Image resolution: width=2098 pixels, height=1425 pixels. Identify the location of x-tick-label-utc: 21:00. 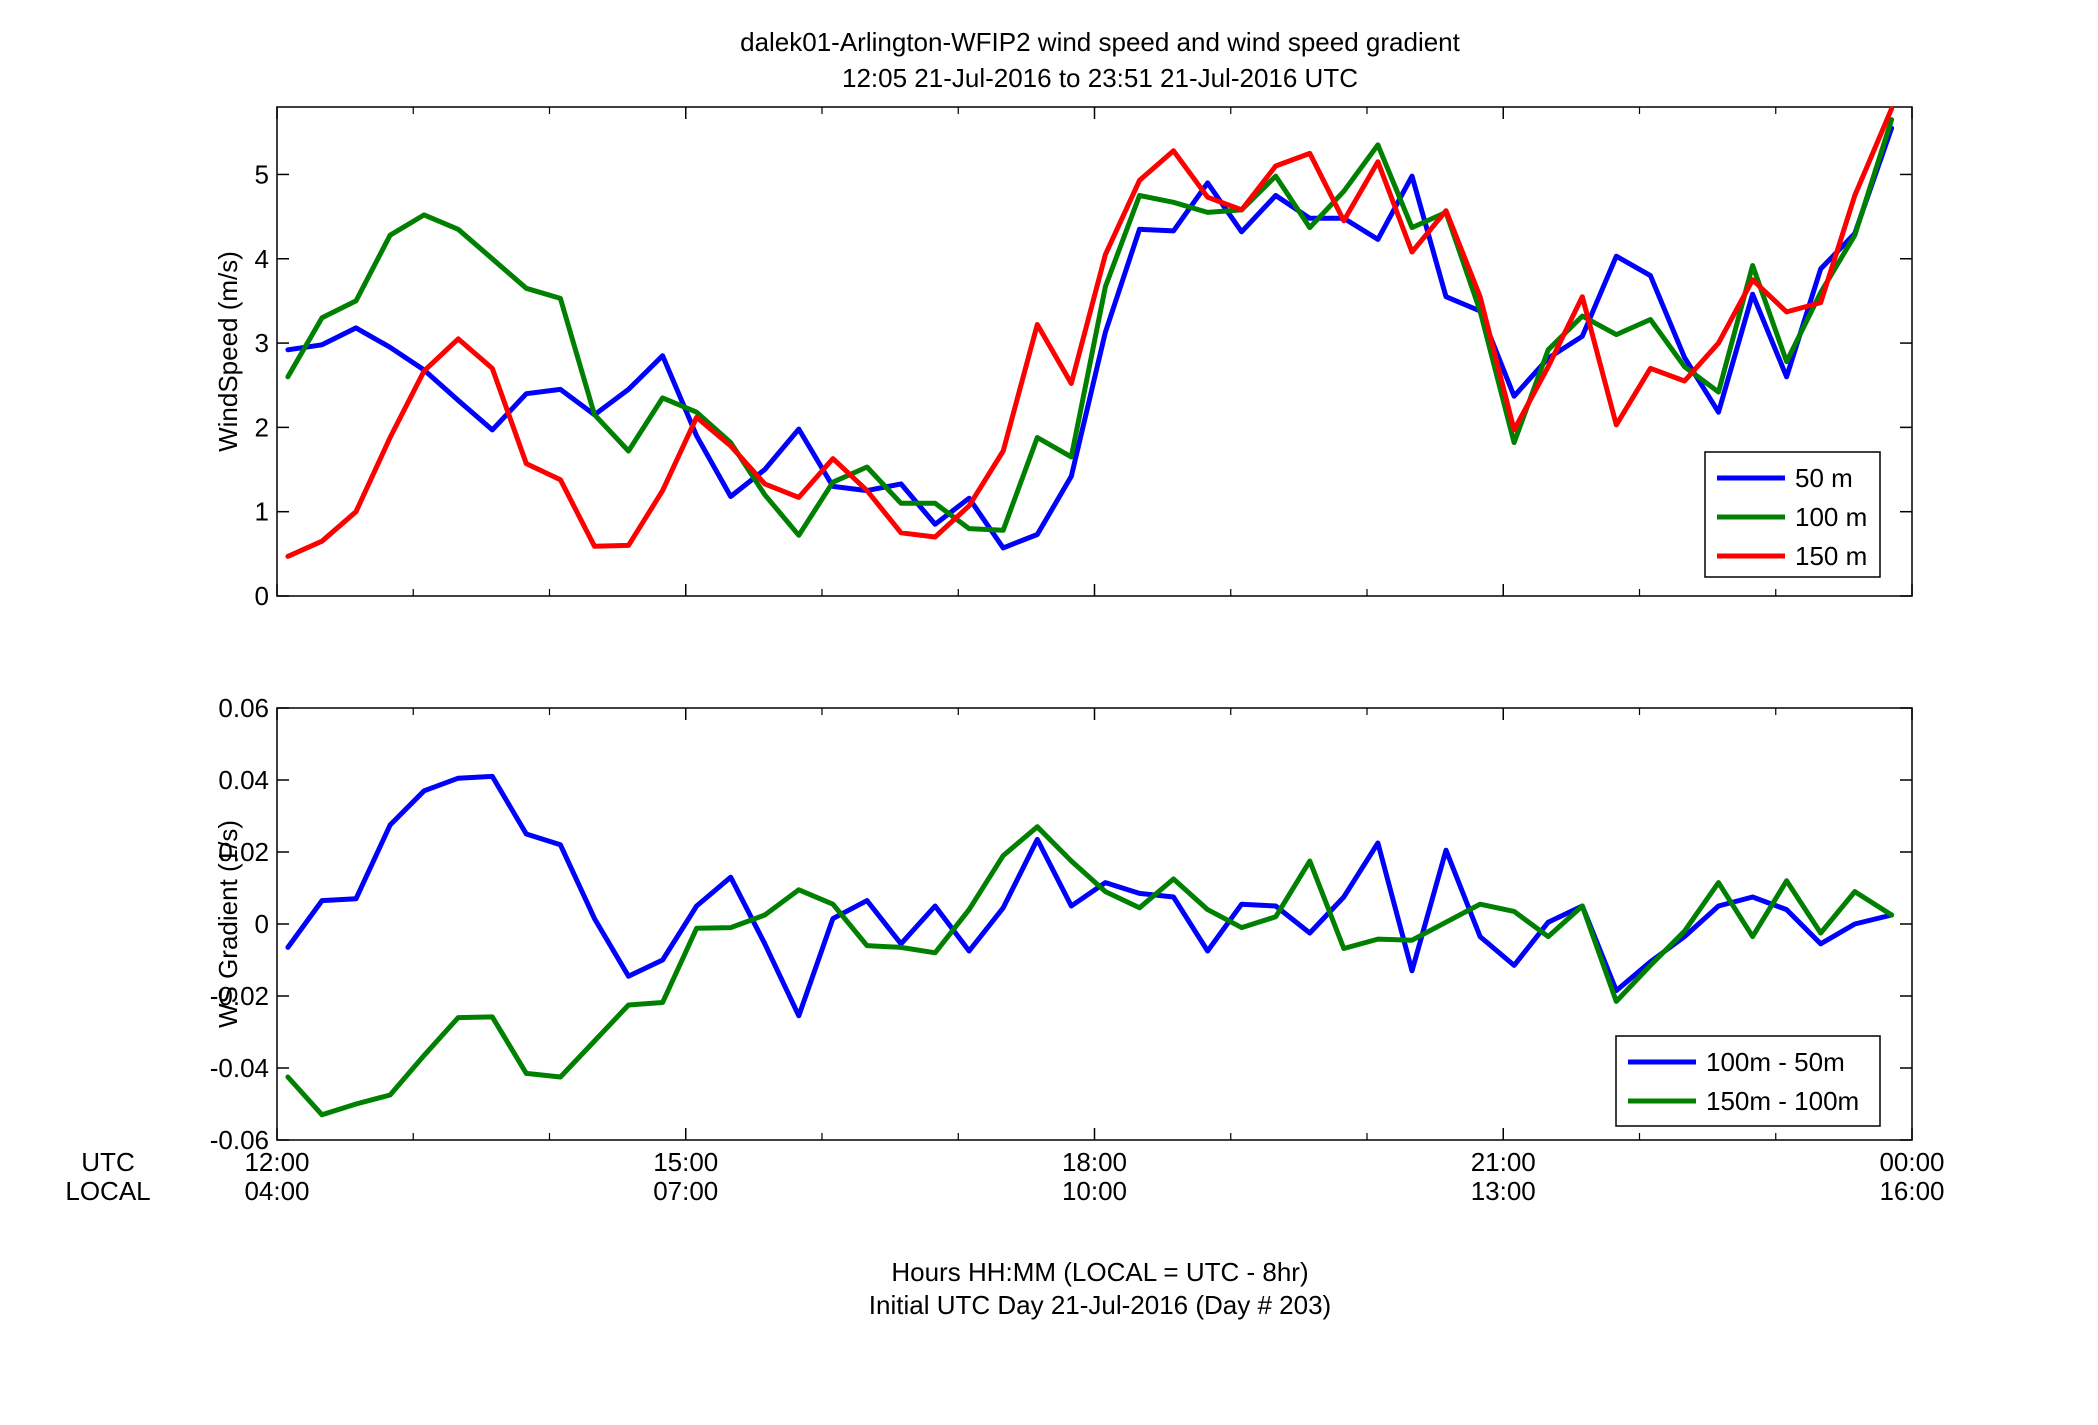
(1503, 1162).